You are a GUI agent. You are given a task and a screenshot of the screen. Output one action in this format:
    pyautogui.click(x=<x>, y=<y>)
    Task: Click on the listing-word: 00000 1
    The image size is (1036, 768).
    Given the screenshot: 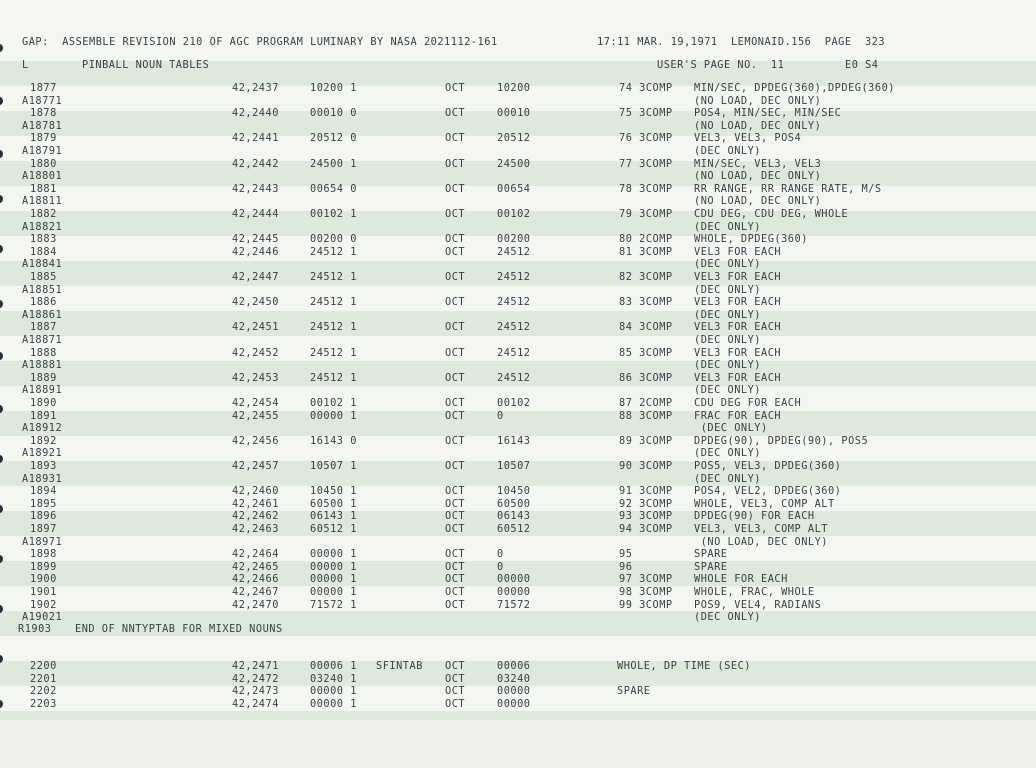 What is the action you would take?
    pyautogui.click(x=333, y=554)
    